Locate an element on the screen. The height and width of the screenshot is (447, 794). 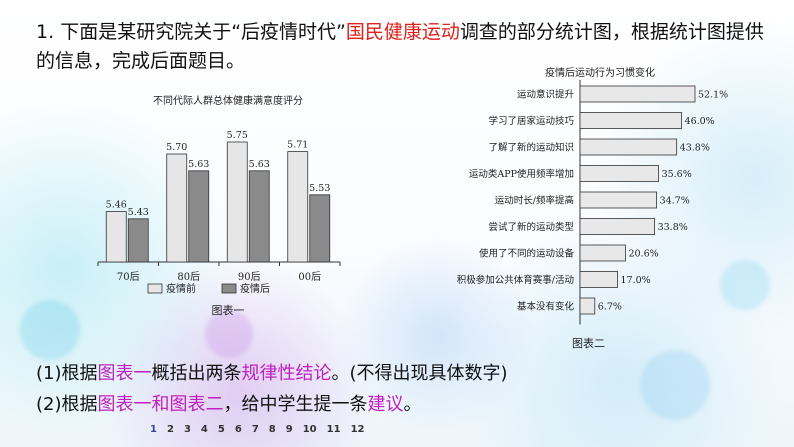
question-number: 1. is located at coordinates (45, 32).